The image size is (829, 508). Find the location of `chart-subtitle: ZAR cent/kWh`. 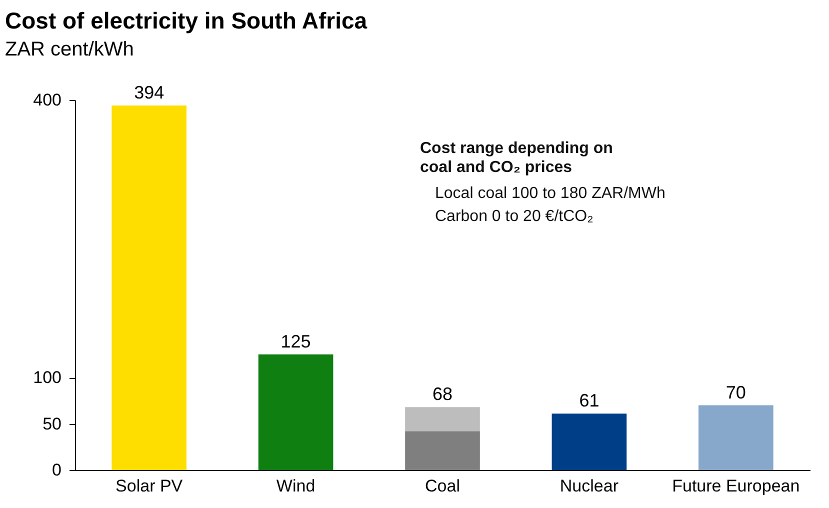

chart-subtitle: ZAR cent/kWh is located at coordinates (69, 49).